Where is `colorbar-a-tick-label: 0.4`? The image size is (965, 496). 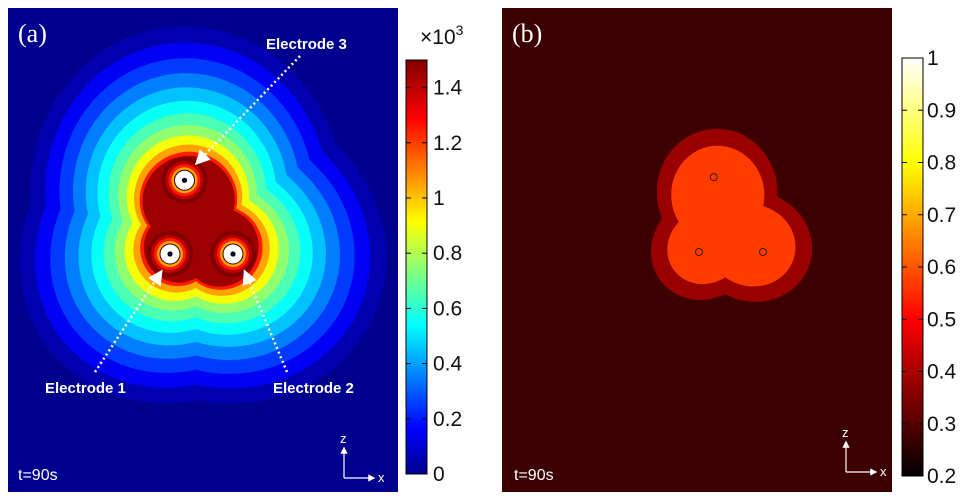
colorbar-a-tick-label: 0.4 is located at coordinates (448, 364).